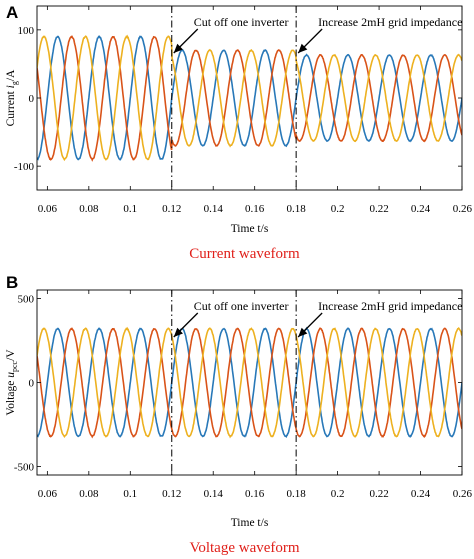 This screenshot has height=559, width=474. Describe the element at coordinates (26, 299) in the screenshot. I see `y-tick-label: 500` at that location.